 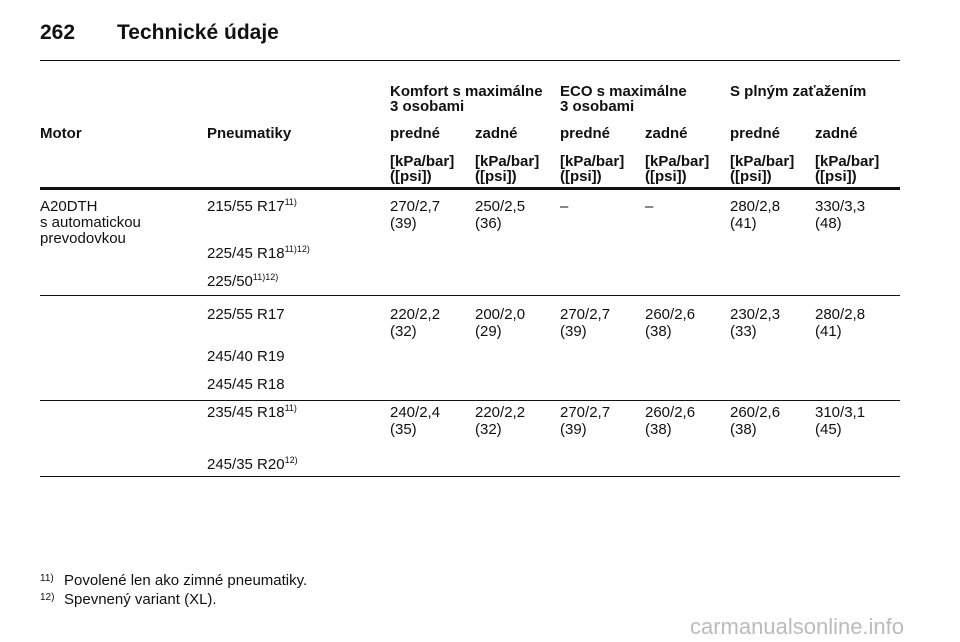 I want to click on motor: s automatickou, so click(x=90, y=222).